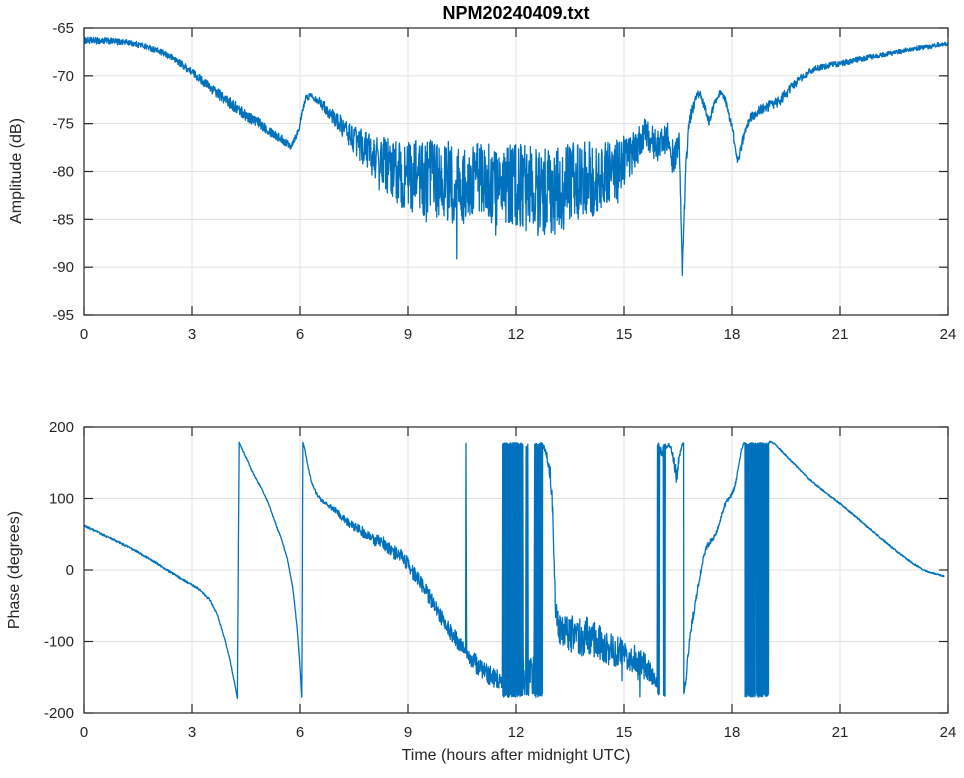  Describe the element at coordinates (63, 28) in the screenshot. I see `y-tick-label: -65` at that location.